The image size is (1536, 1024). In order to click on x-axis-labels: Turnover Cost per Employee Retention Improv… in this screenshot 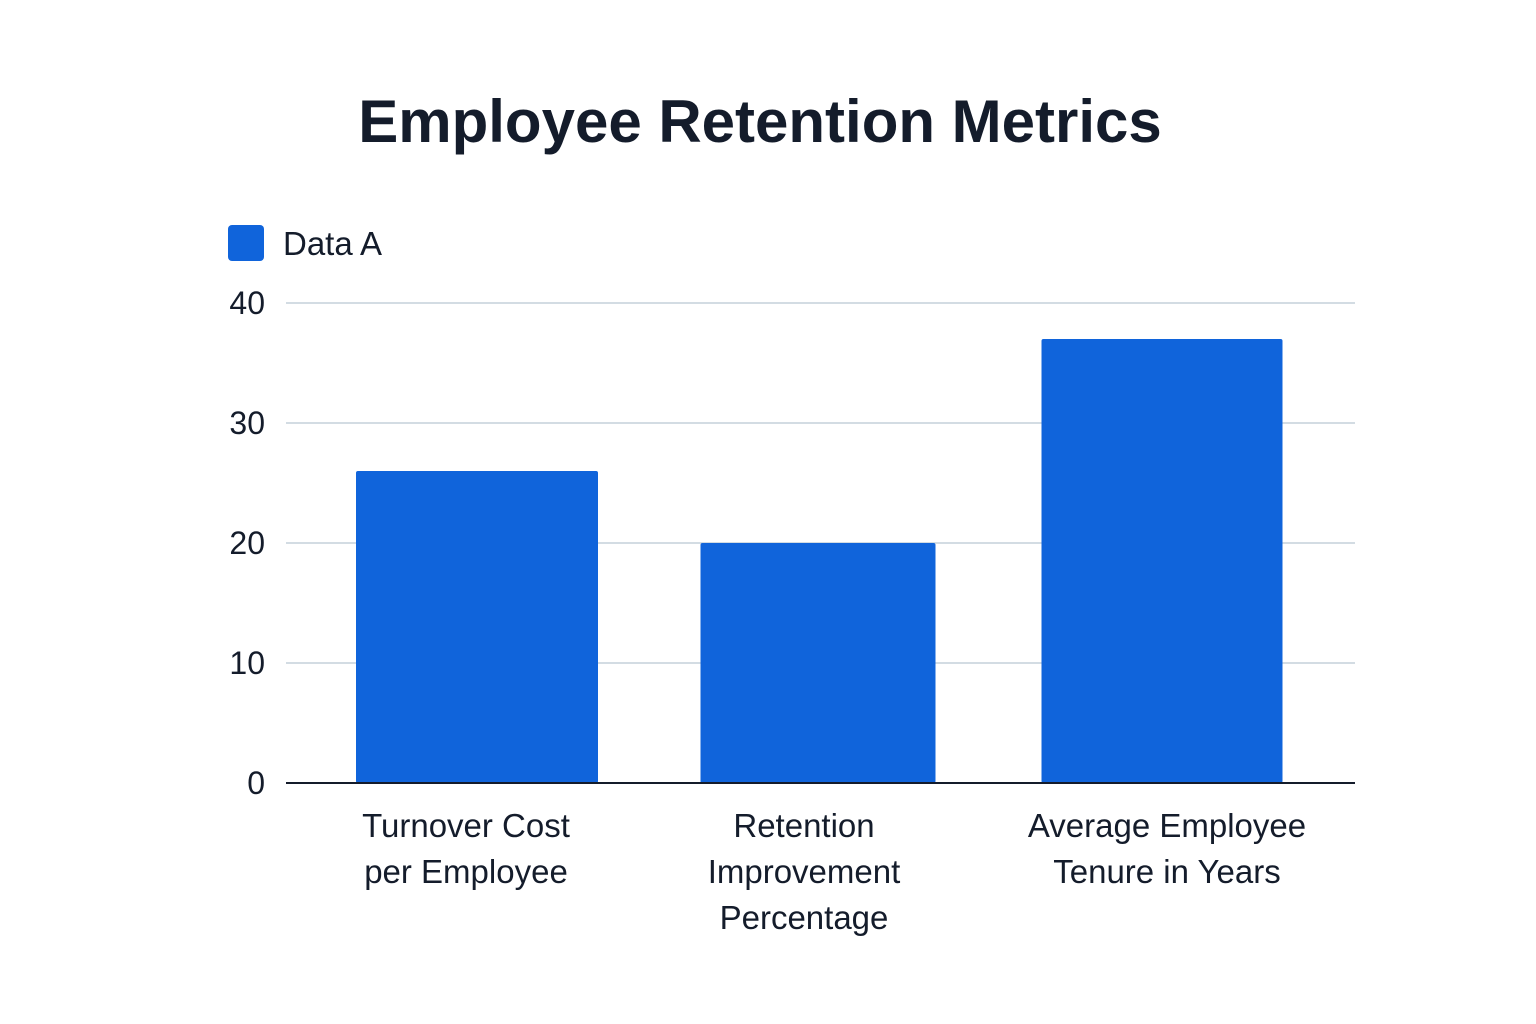, I will do `click(834, 871)`.